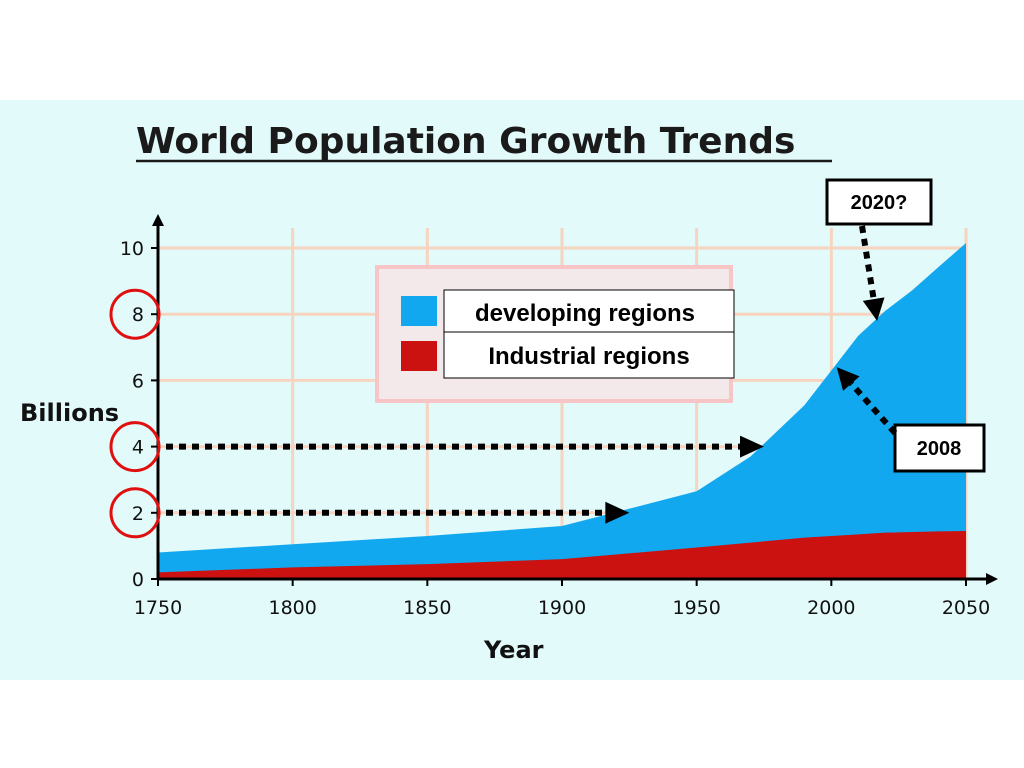 This screenshot has height=768, width=1024. Describe the element at coordinates (292, 608) in the screenshot. I see `x-tick-label-1800: 1800` at that location.